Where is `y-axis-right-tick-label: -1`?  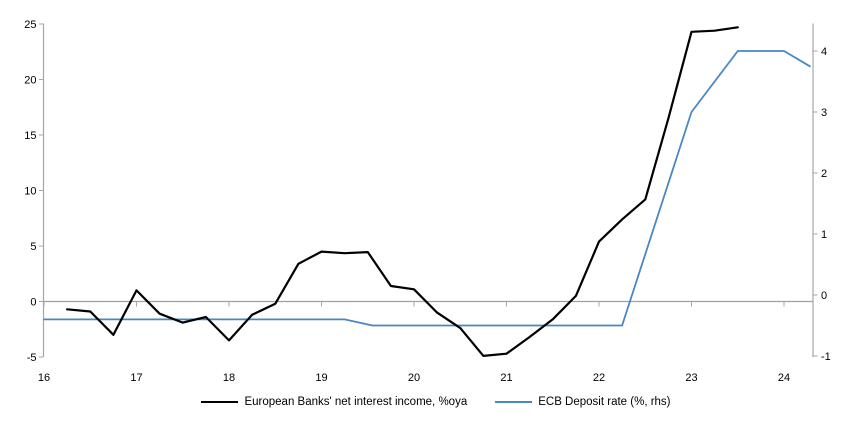
y-axis-right-tick-label: -1 is located at coordinates (826, 357).